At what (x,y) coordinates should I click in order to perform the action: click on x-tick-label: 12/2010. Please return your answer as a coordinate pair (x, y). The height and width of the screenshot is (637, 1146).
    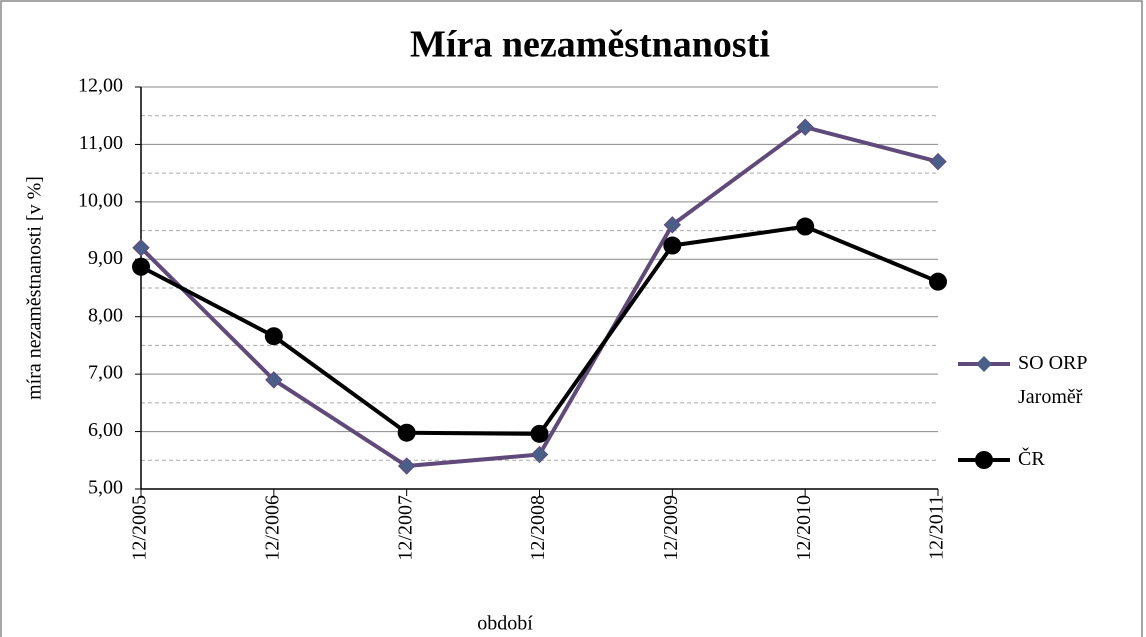
    Looking at the image, I should click on (804, 528).